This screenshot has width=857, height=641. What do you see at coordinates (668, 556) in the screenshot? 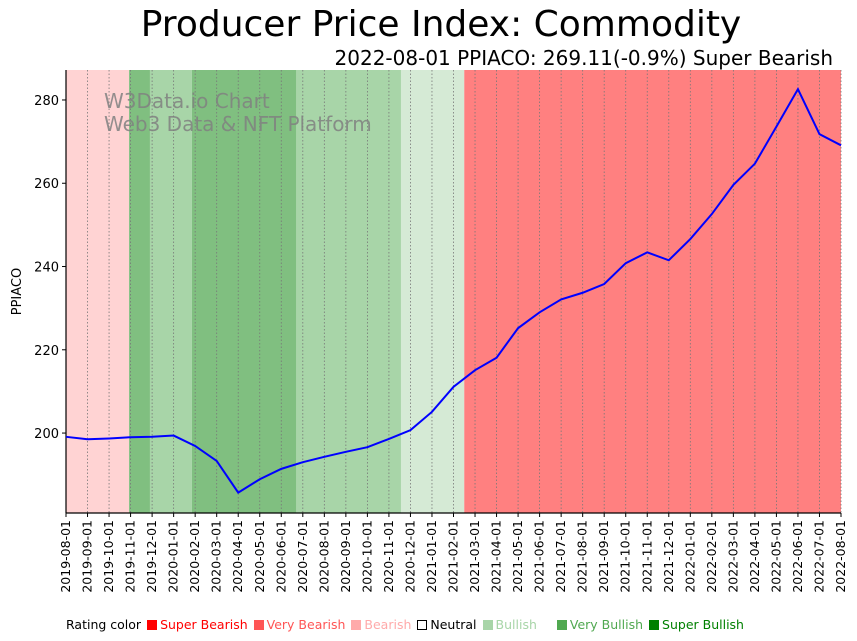
I see `x-tick-label: 2021-12-01` at bounding box center [668, 556].